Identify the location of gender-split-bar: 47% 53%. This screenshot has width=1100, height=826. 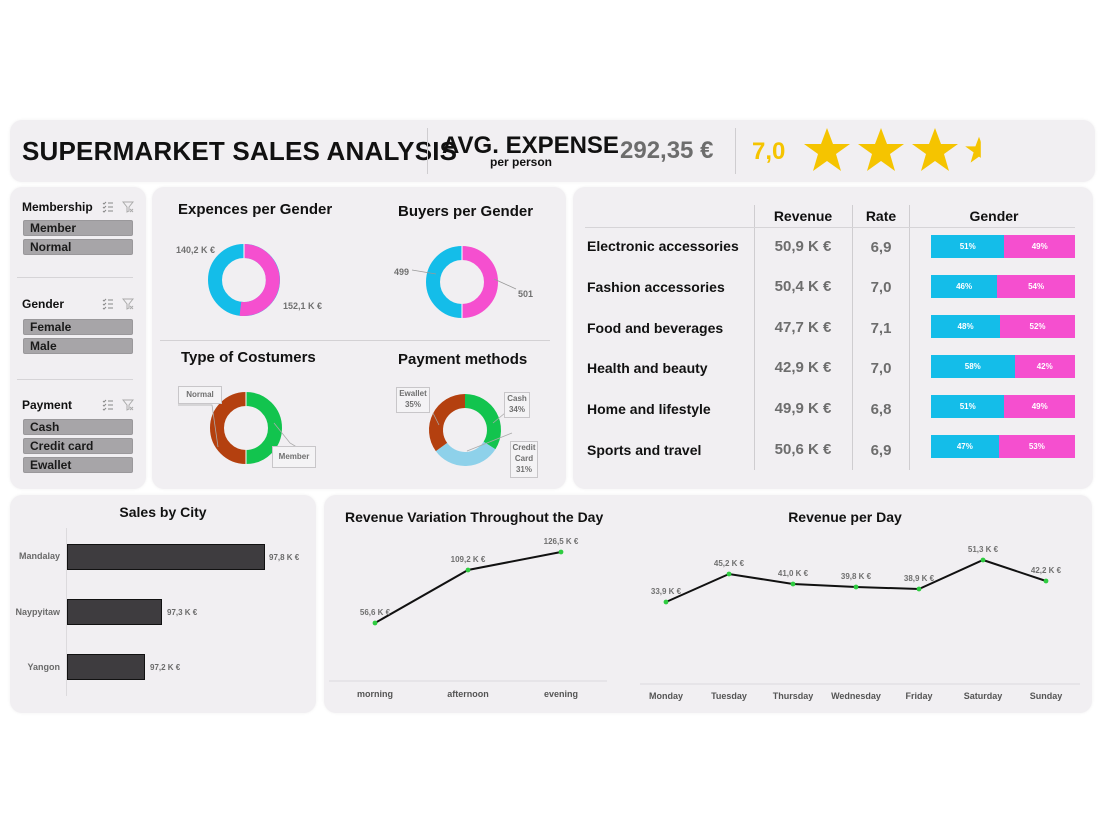
(1003, 446).